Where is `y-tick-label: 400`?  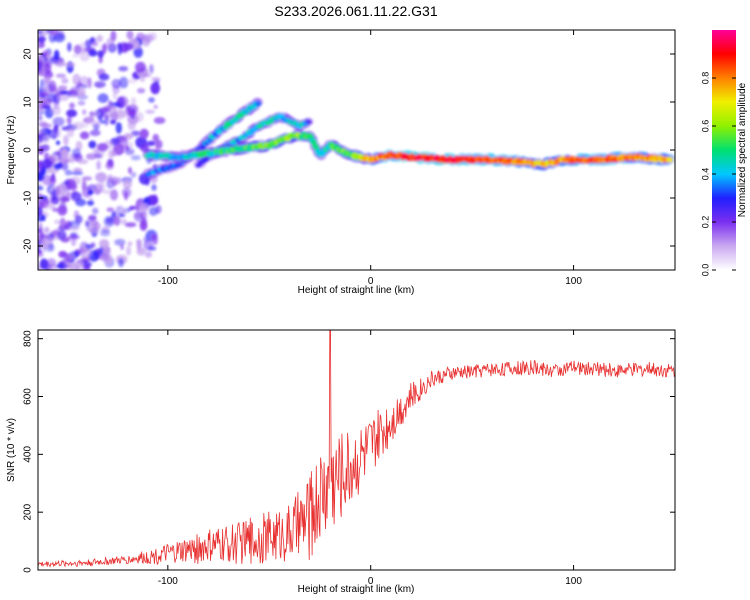 y-tick-label: 400 is located at coordinates (28, 454).